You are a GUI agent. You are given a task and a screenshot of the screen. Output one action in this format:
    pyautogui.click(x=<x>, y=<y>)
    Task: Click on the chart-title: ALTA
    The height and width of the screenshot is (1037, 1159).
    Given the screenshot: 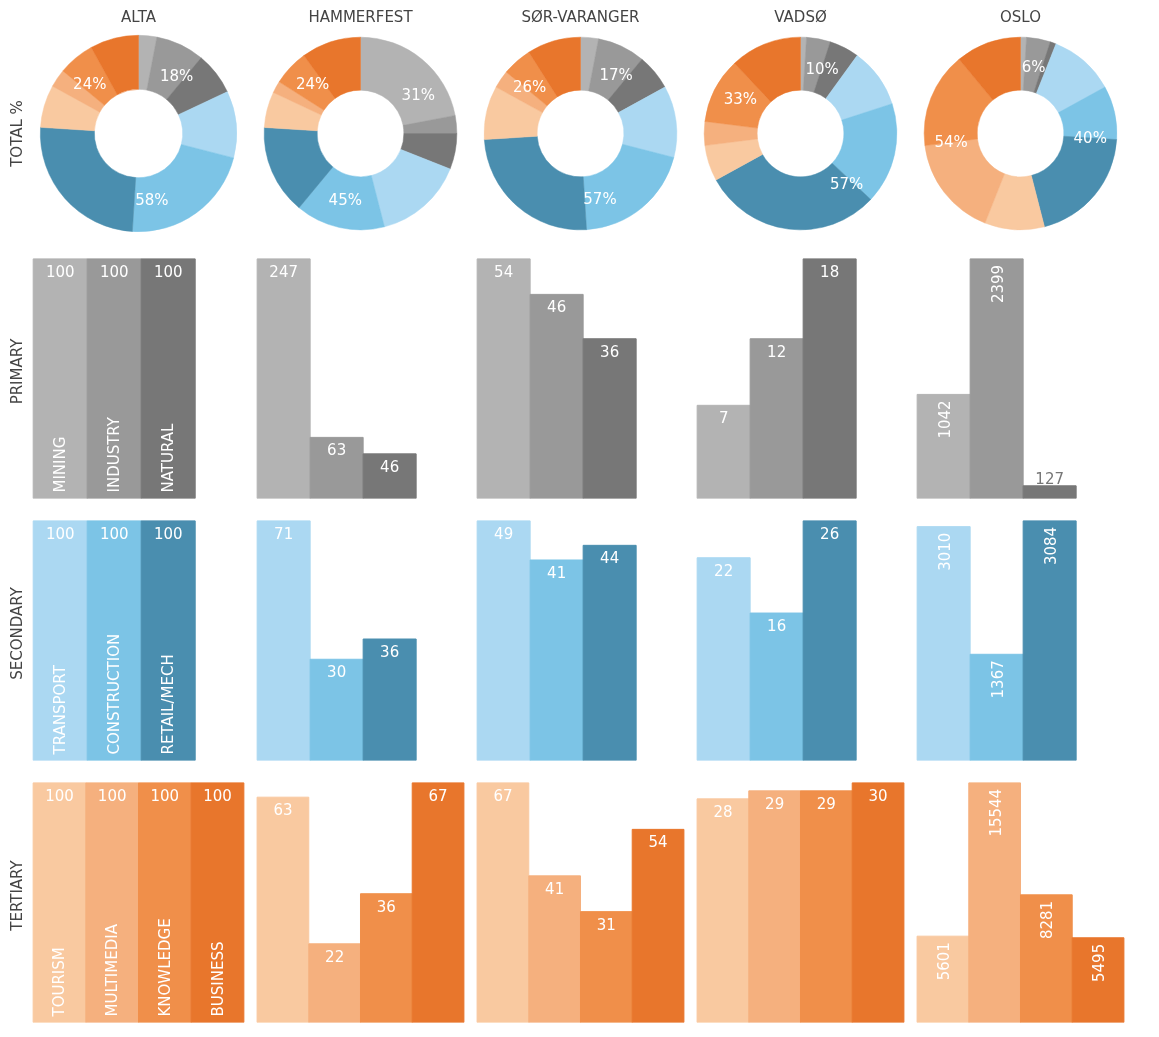 What is the action you would take?
    pyautogui.click(x=139, y=16)
    